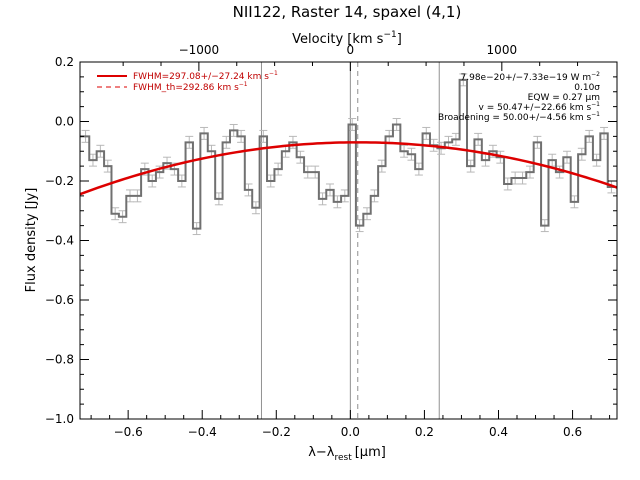  I want to click on x-tick-label: −0.4, so click(202, 432).